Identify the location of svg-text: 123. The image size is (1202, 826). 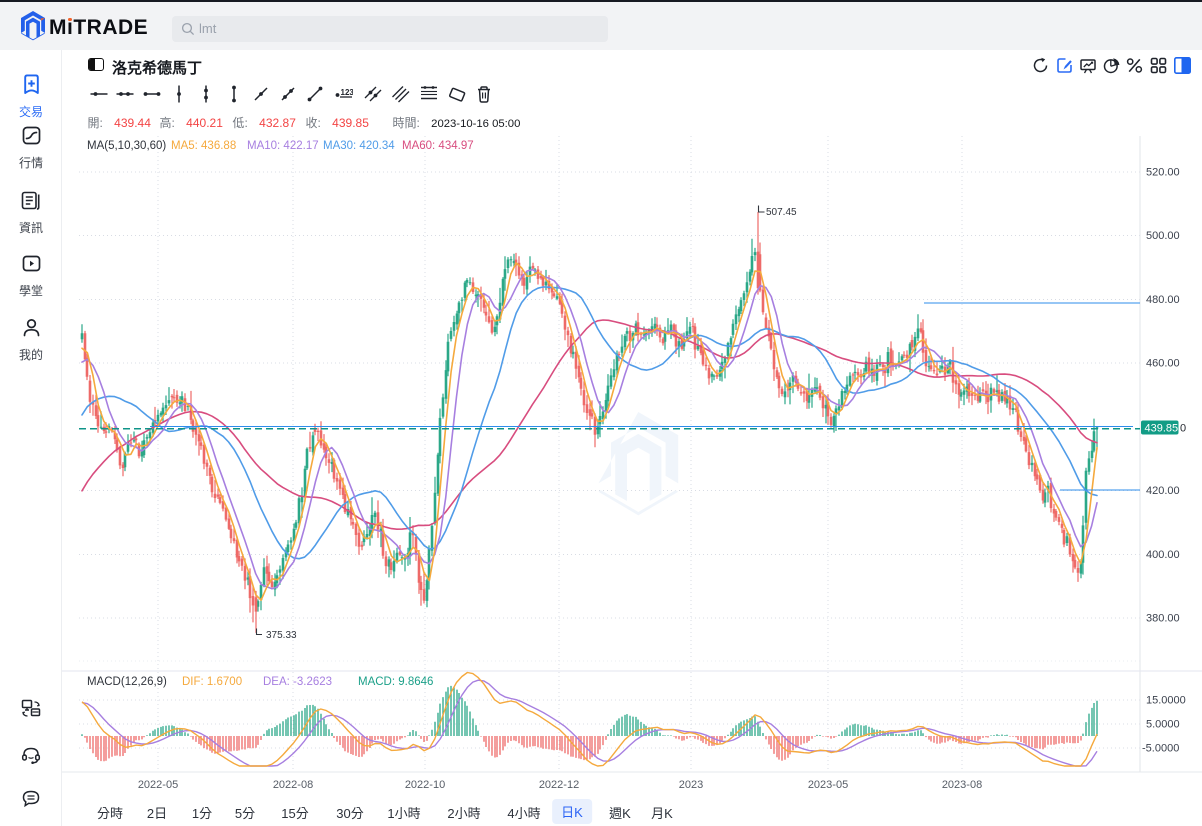
(347, 92).